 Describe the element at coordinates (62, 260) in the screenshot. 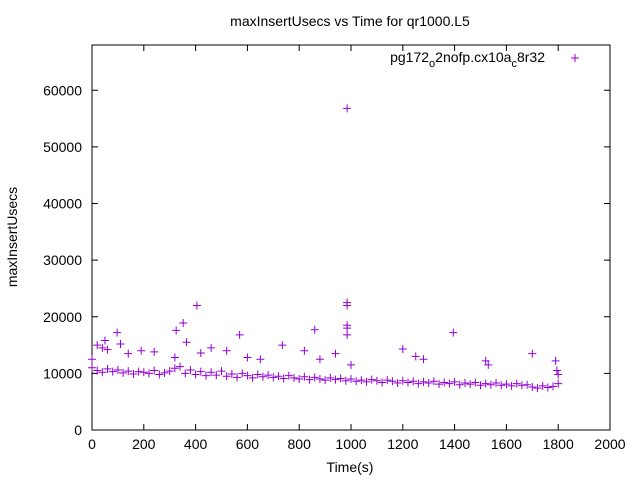

I see `y-tick-label: 30000` at that location.